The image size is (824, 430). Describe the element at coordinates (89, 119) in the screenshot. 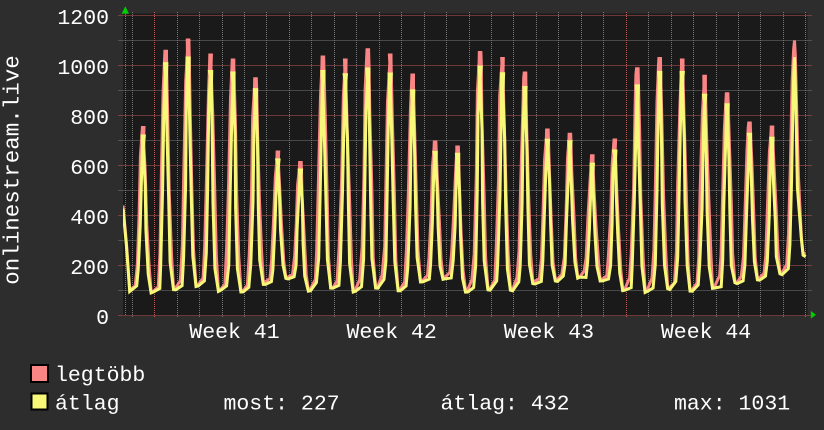

I see `svg-text: 800` at that location.